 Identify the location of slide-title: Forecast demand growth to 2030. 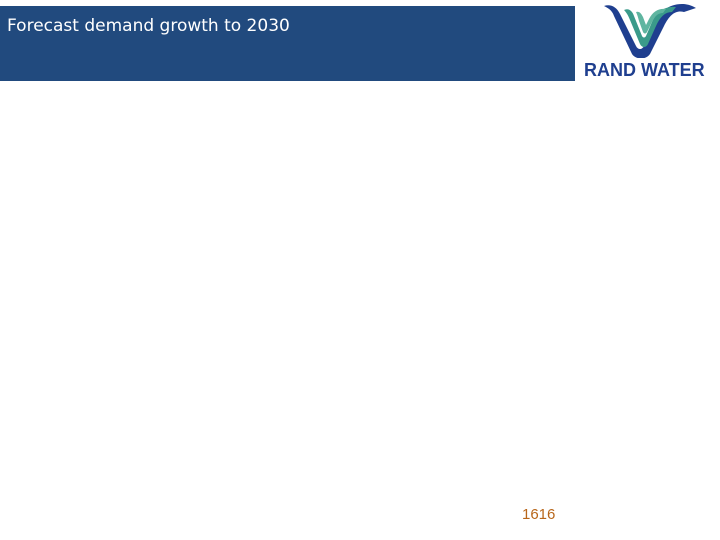
(148, 26).